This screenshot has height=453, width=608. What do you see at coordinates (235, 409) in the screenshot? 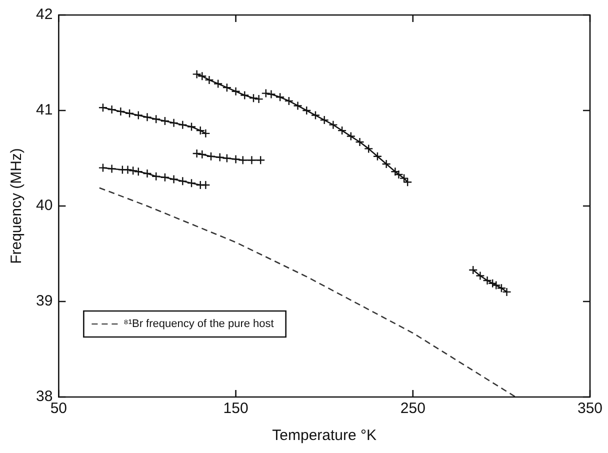
I see `x-tick-label: 150` at bounding box center [235, 409].